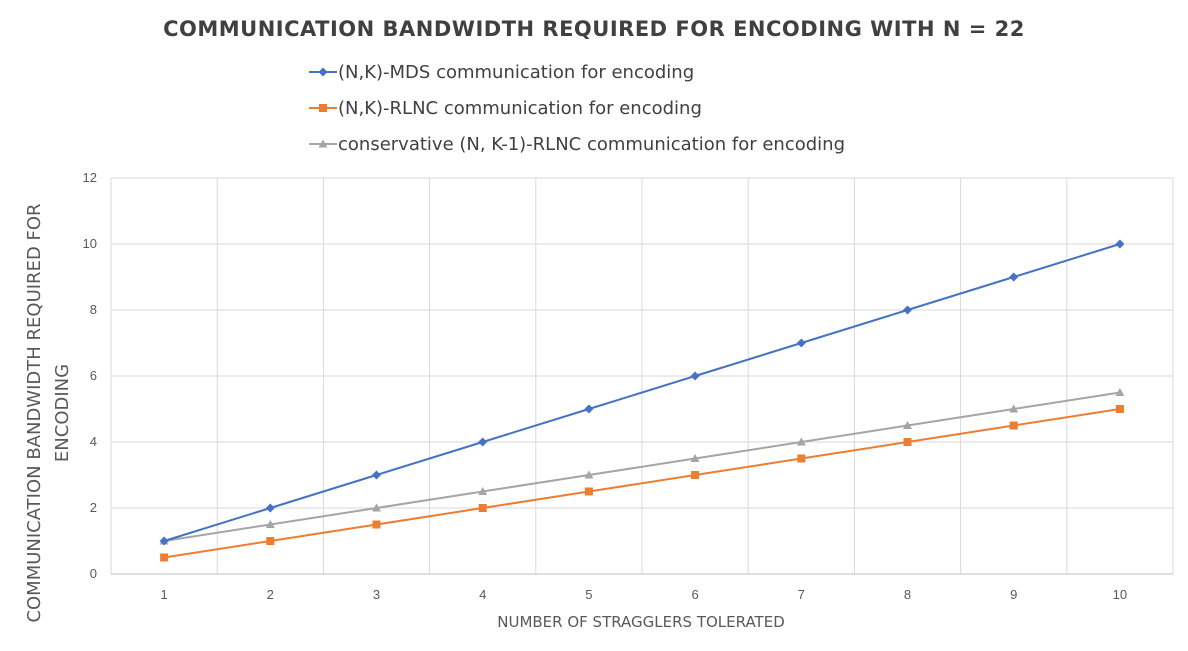 The width and height of the screenshot is (1188, 651). What do you see at coordinates (520, 108) in the screenshot?
I see `legend-label: (N,K)-RLNC communication for encoding` at bounding box center [520, 108].